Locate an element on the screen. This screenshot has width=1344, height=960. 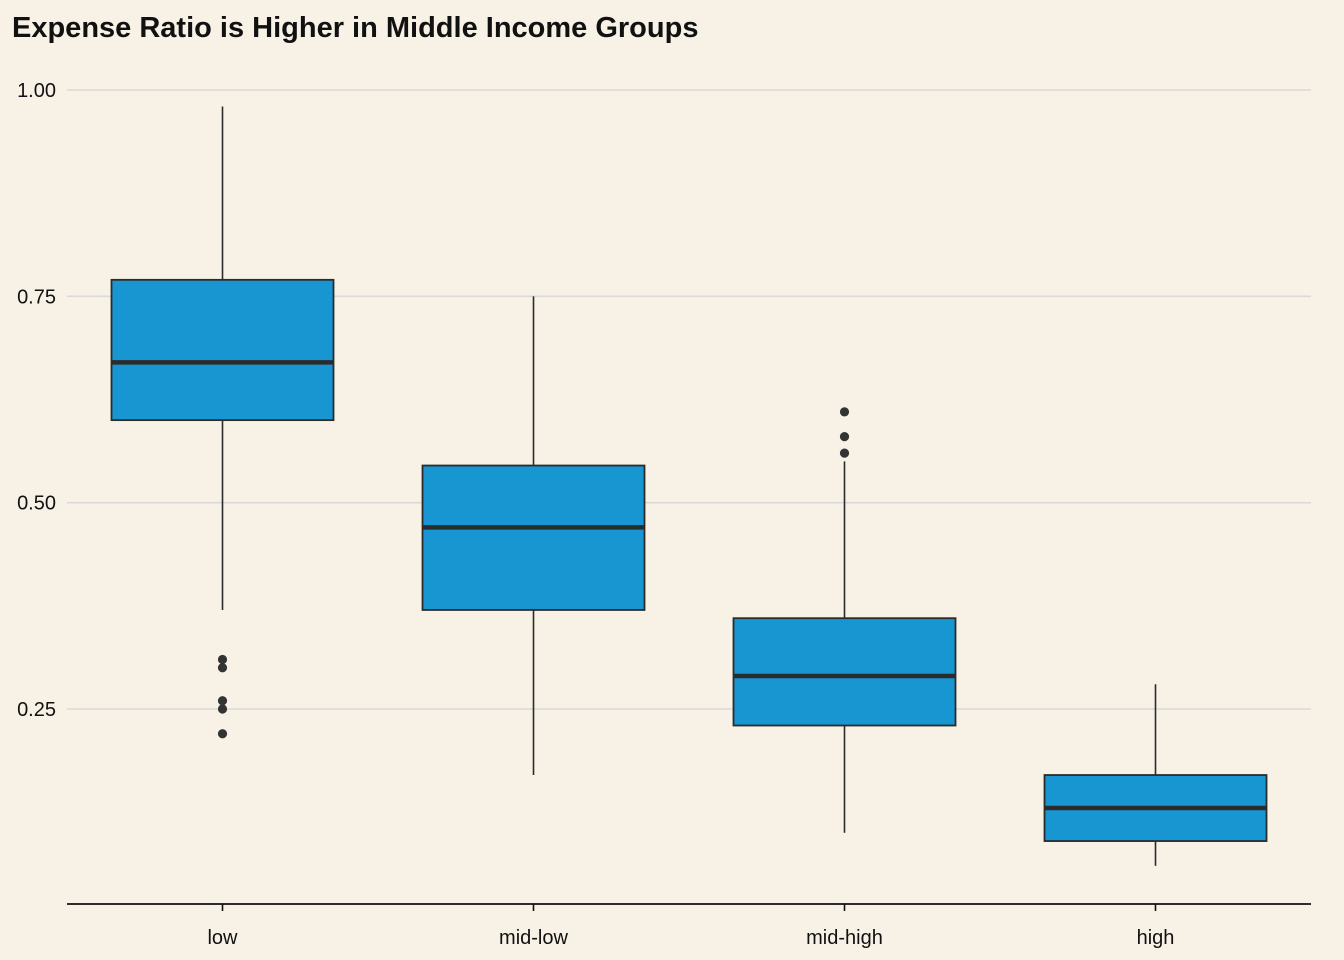
x-tick-label: high is located at coordinates (1156, 938).